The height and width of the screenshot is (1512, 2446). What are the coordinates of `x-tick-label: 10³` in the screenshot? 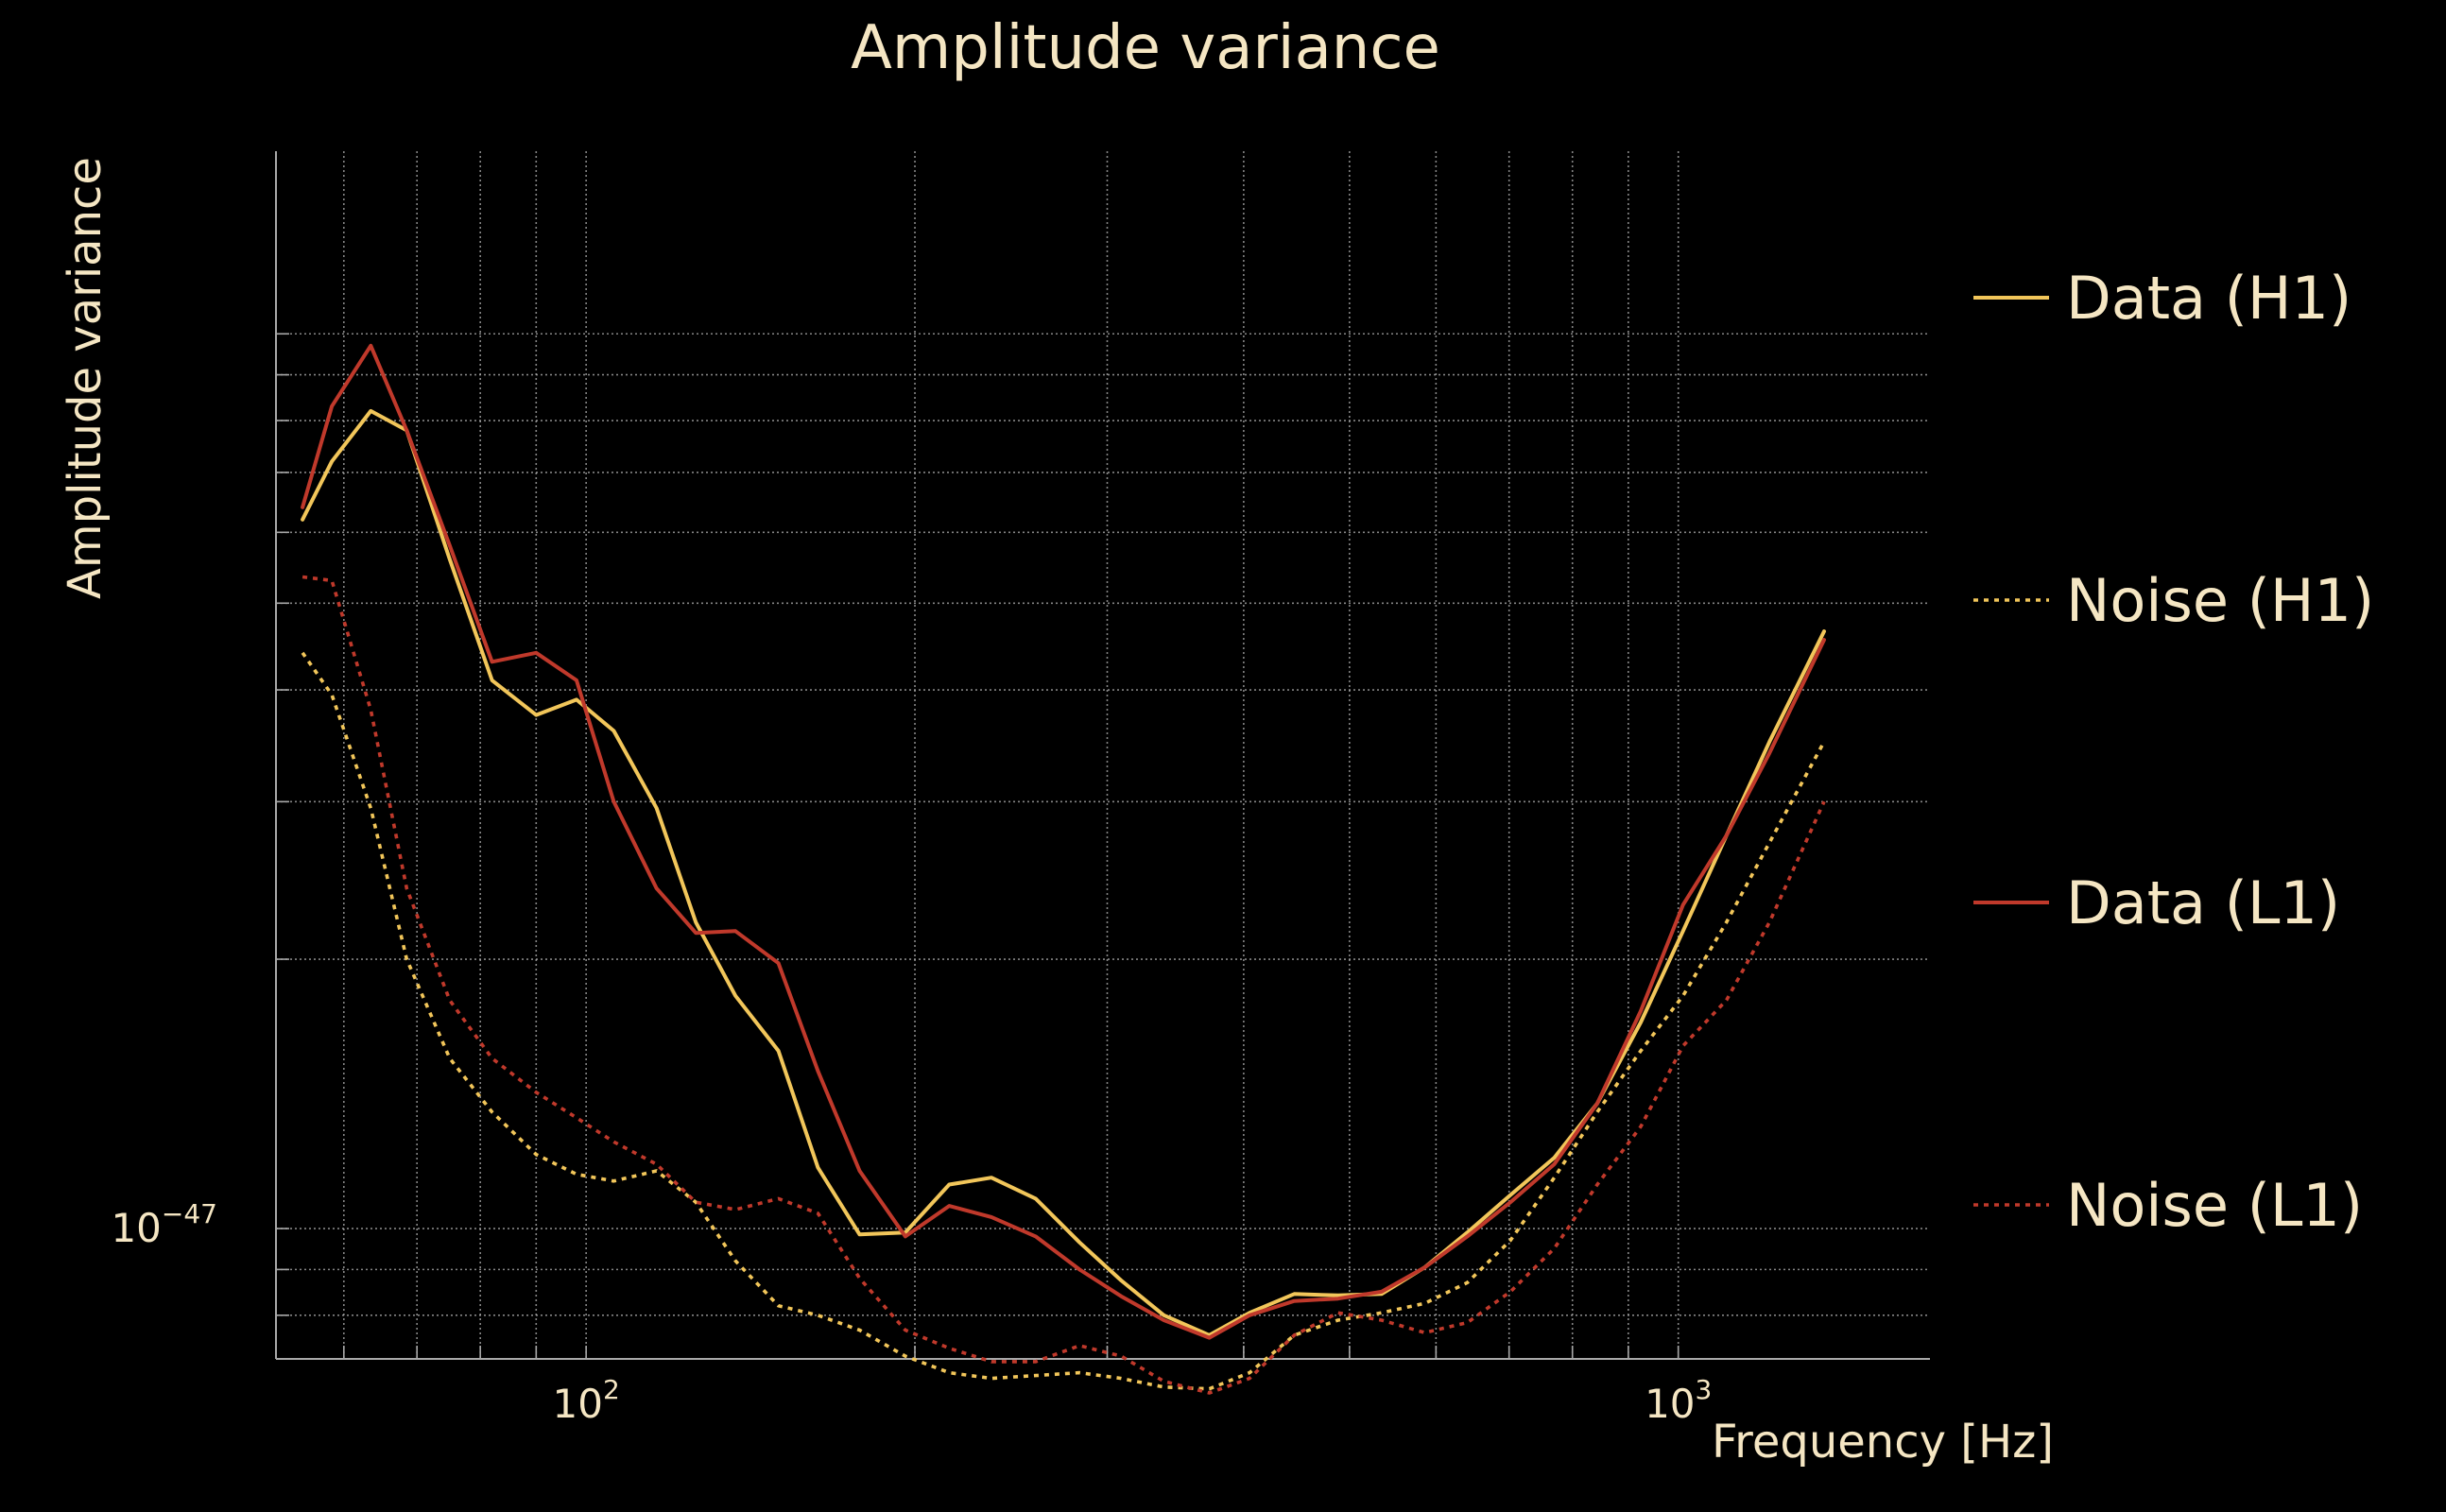 It's located at (1678, 1400).